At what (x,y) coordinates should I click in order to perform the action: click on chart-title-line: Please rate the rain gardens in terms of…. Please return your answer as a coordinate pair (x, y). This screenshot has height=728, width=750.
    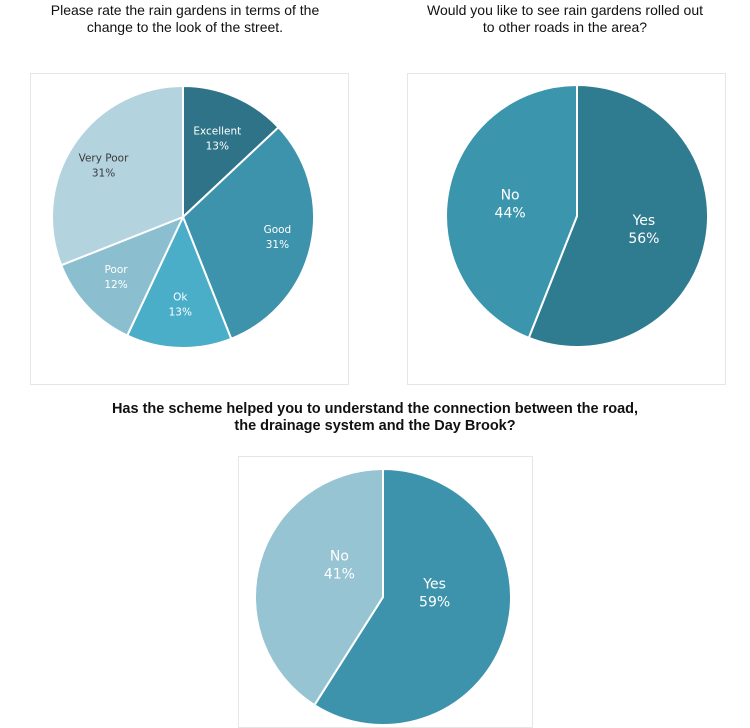
    Looking at the image, I should click on (185, 10).